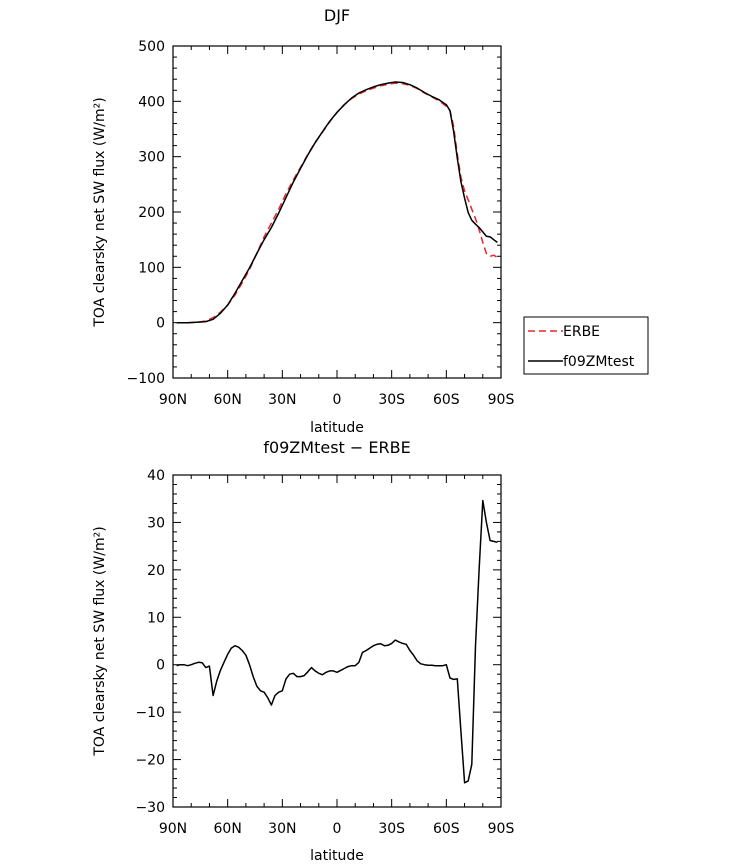 The width and height of the screenshot is (733, 866). Describe the element at coordinates (160, 324) in the screenshot. I see `top-y-tick-label: 0` at that location.